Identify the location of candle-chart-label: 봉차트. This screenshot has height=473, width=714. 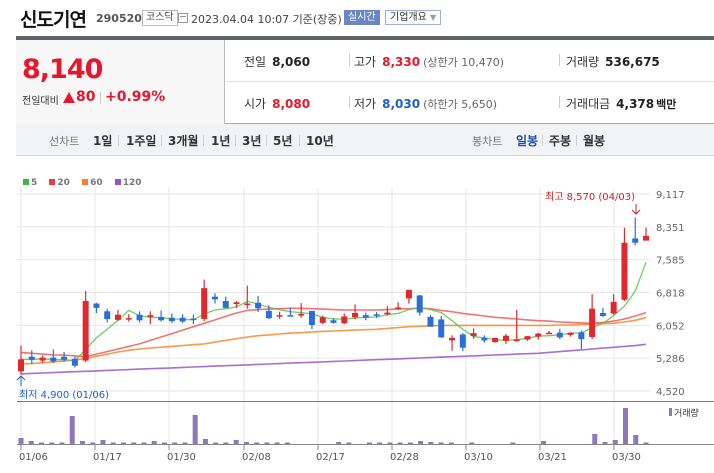
(487, 141).